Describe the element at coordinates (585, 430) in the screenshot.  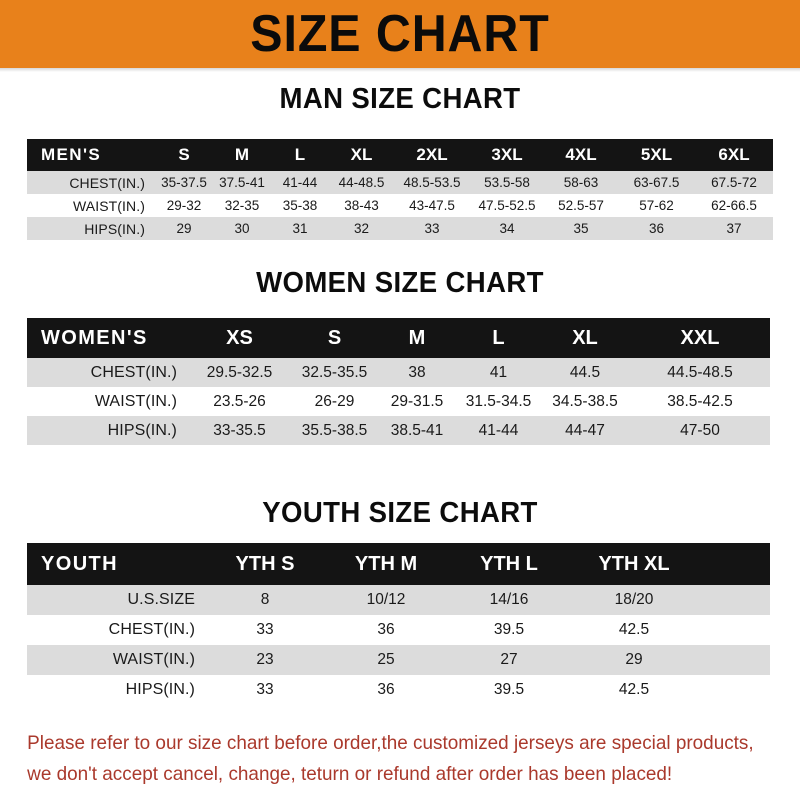
I see `table-cell: 44-47` at that location.